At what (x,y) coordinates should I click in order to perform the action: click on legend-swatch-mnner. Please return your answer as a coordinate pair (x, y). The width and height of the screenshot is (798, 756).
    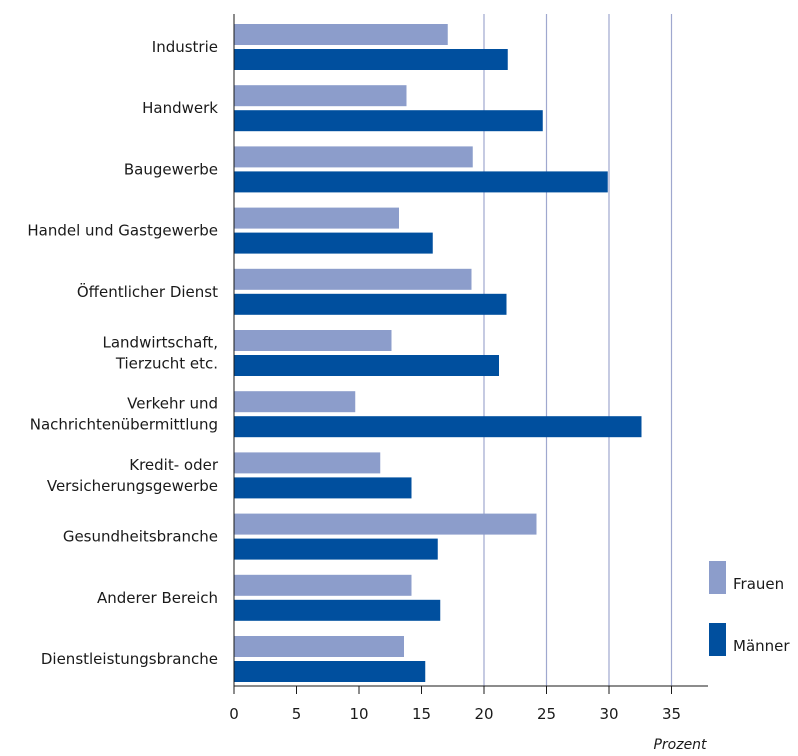
    Looking at the image, I should click on (717, 639).